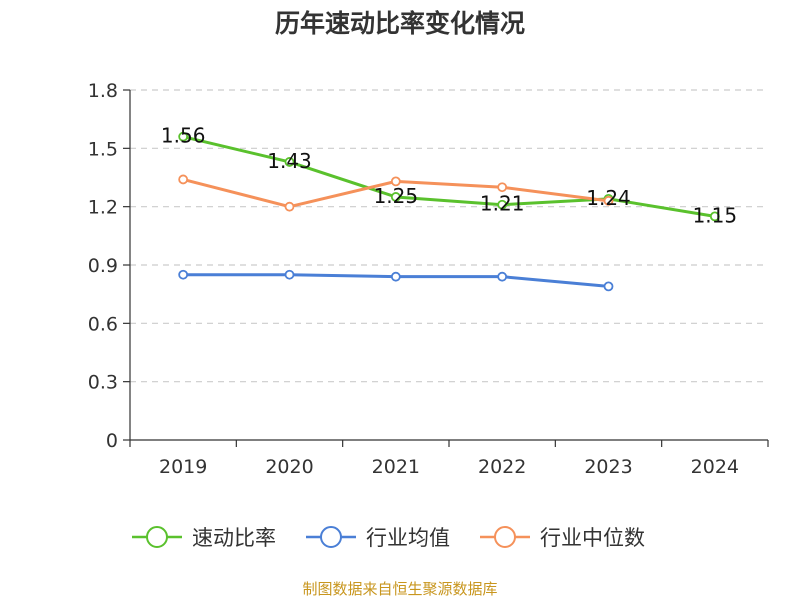 The image size is (800, 600). I want to click on legend-label: 行业均值, so click(408, 538).